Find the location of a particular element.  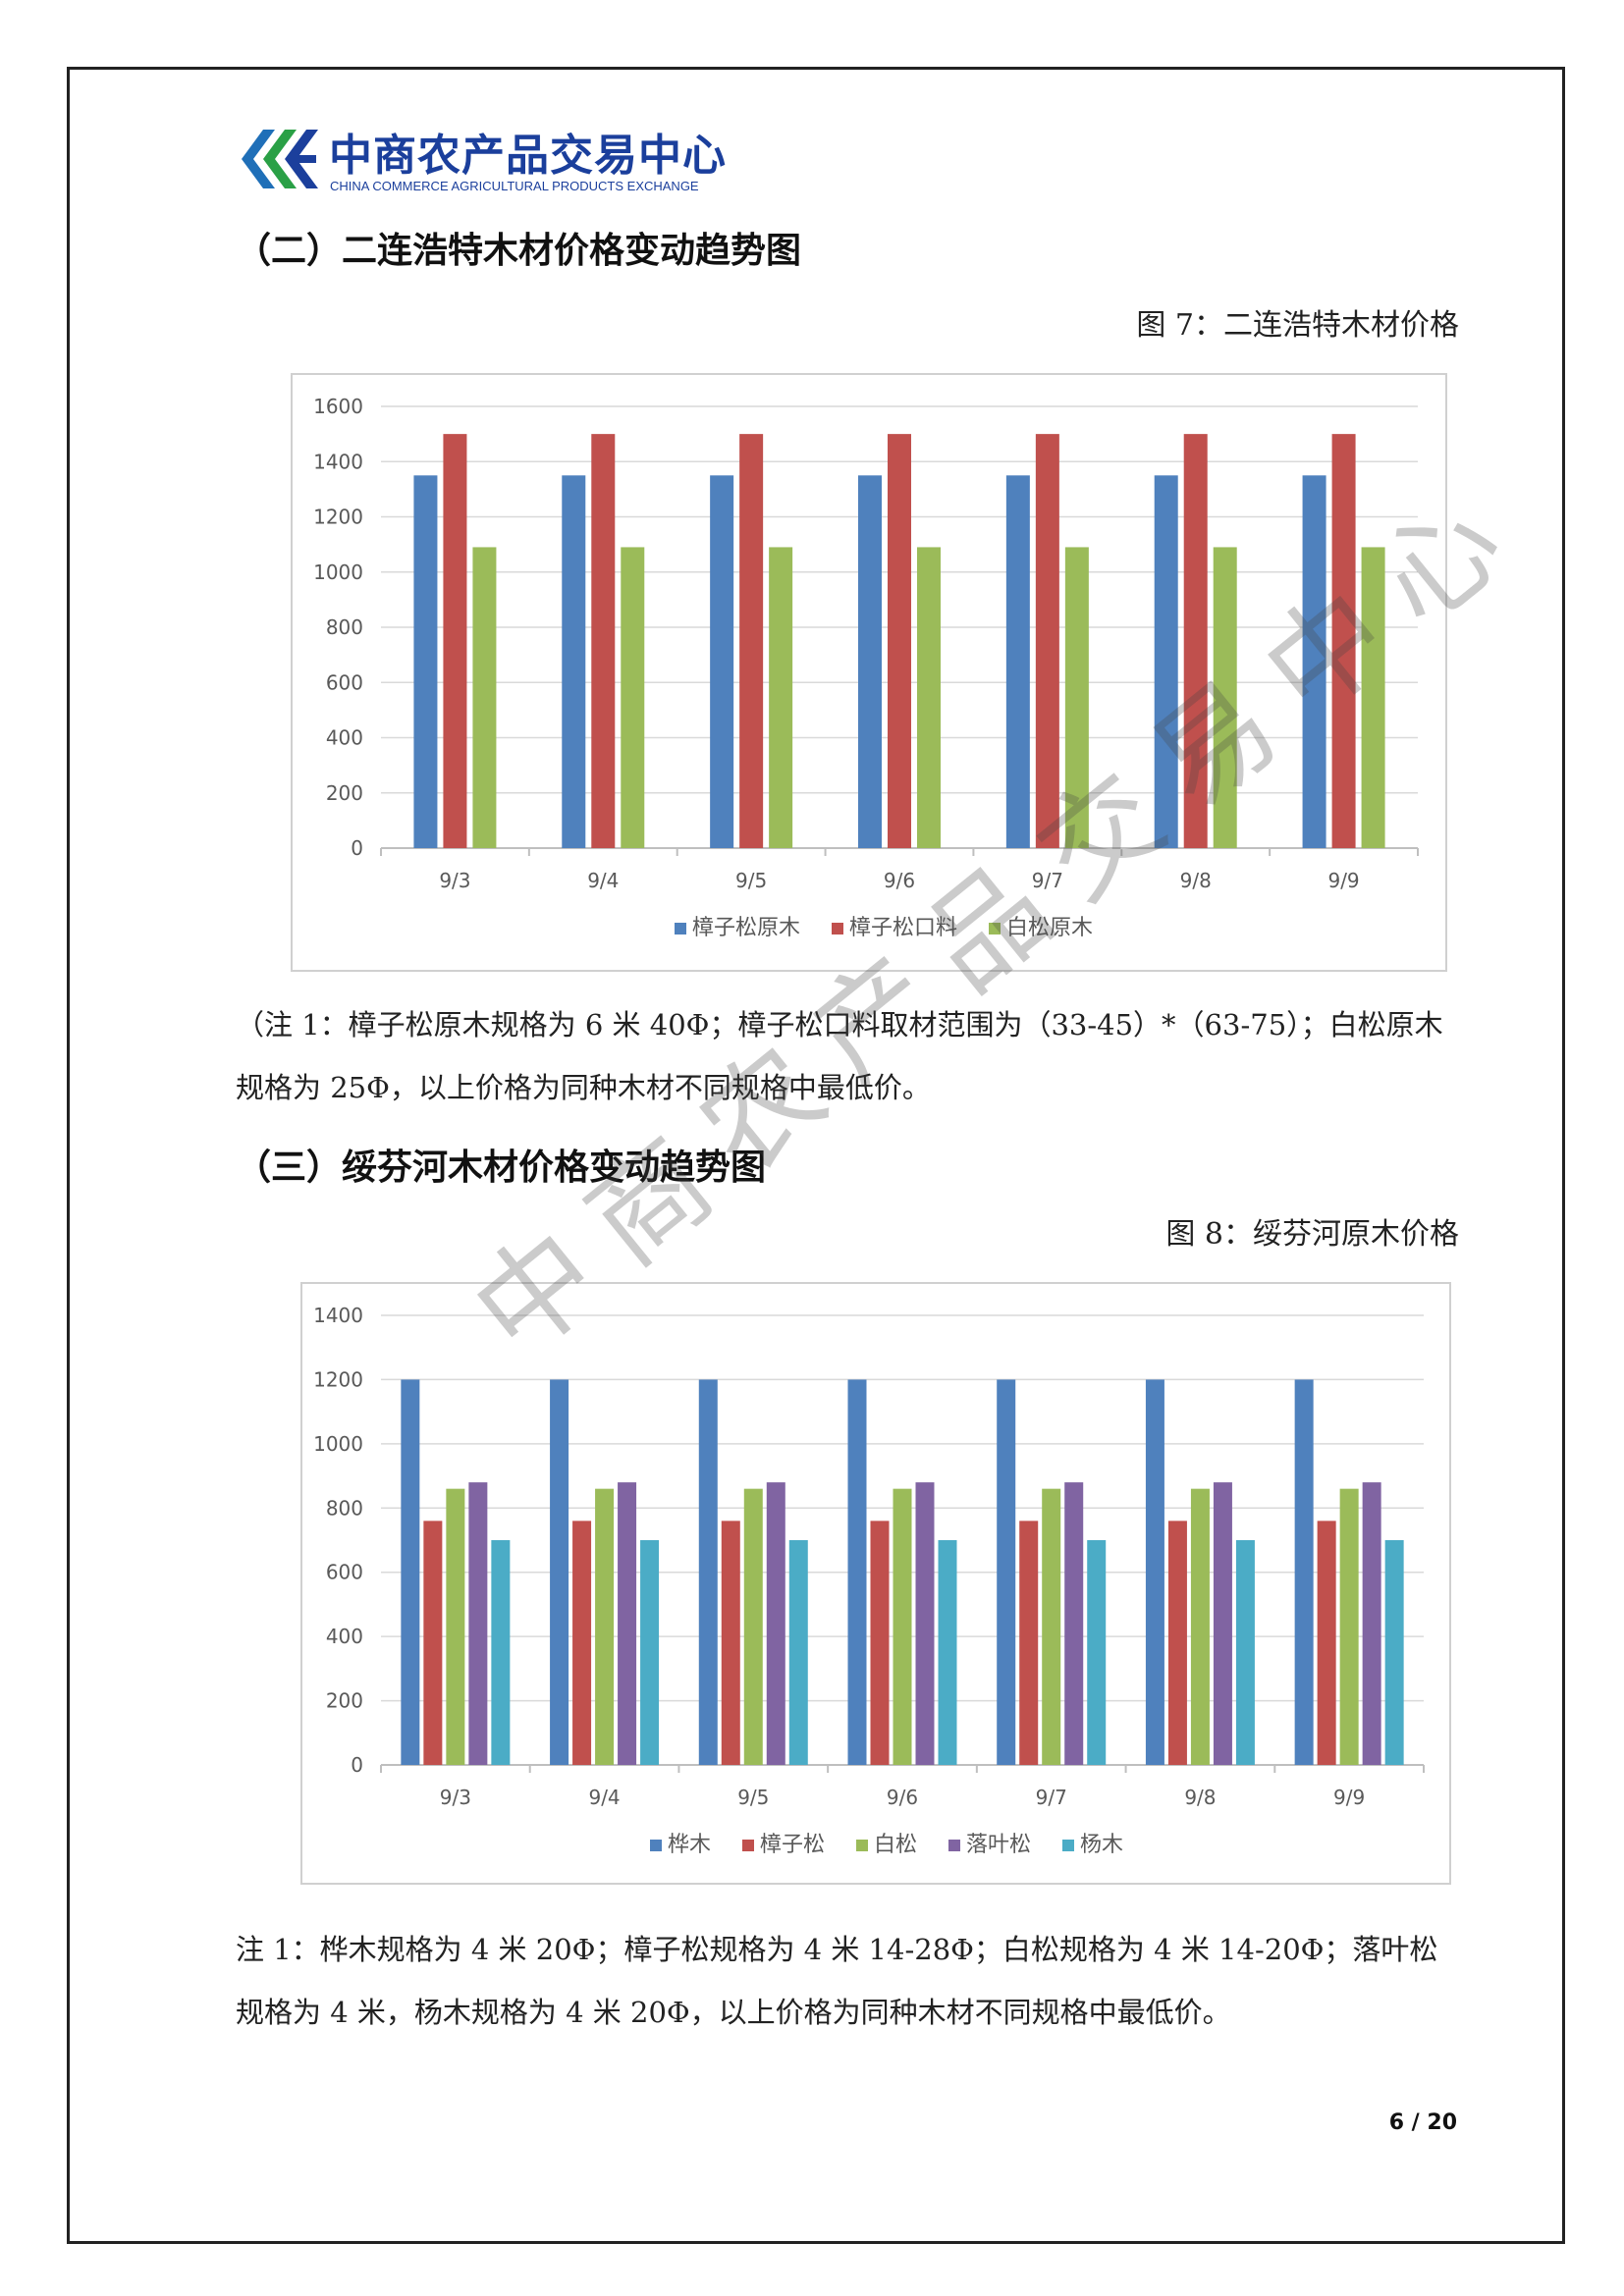

bar-白松原木-9/5 is located at coordinates (781, 697).